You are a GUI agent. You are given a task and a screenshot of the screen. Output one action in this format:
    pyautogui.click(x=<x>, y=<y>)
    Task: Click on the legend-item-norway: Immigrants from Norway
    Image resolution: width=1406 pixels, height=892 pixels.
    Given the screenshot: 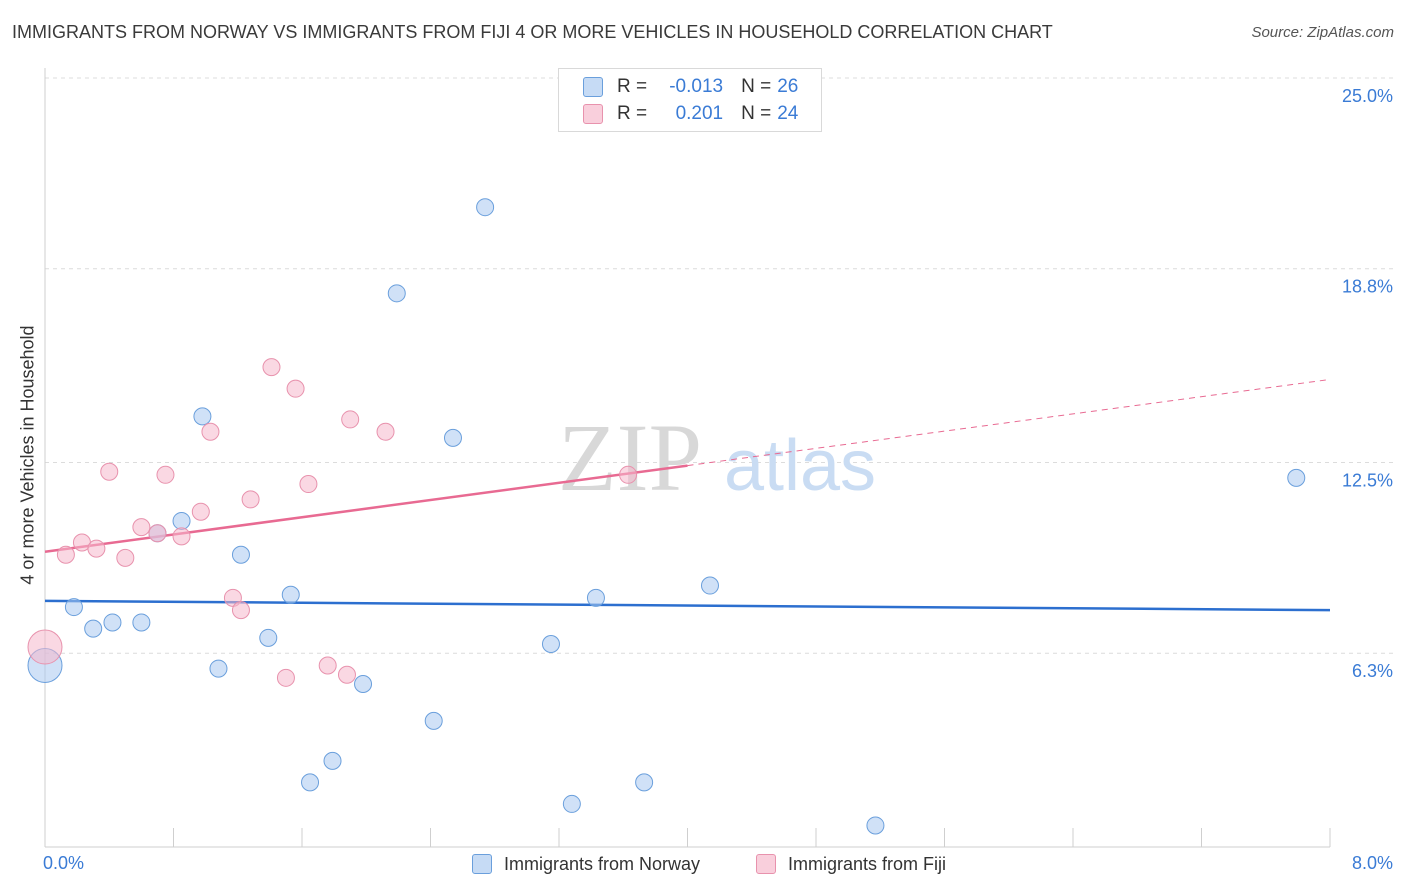 What is the action you would take?
    pyautogui.click(x=586, y=864)
    